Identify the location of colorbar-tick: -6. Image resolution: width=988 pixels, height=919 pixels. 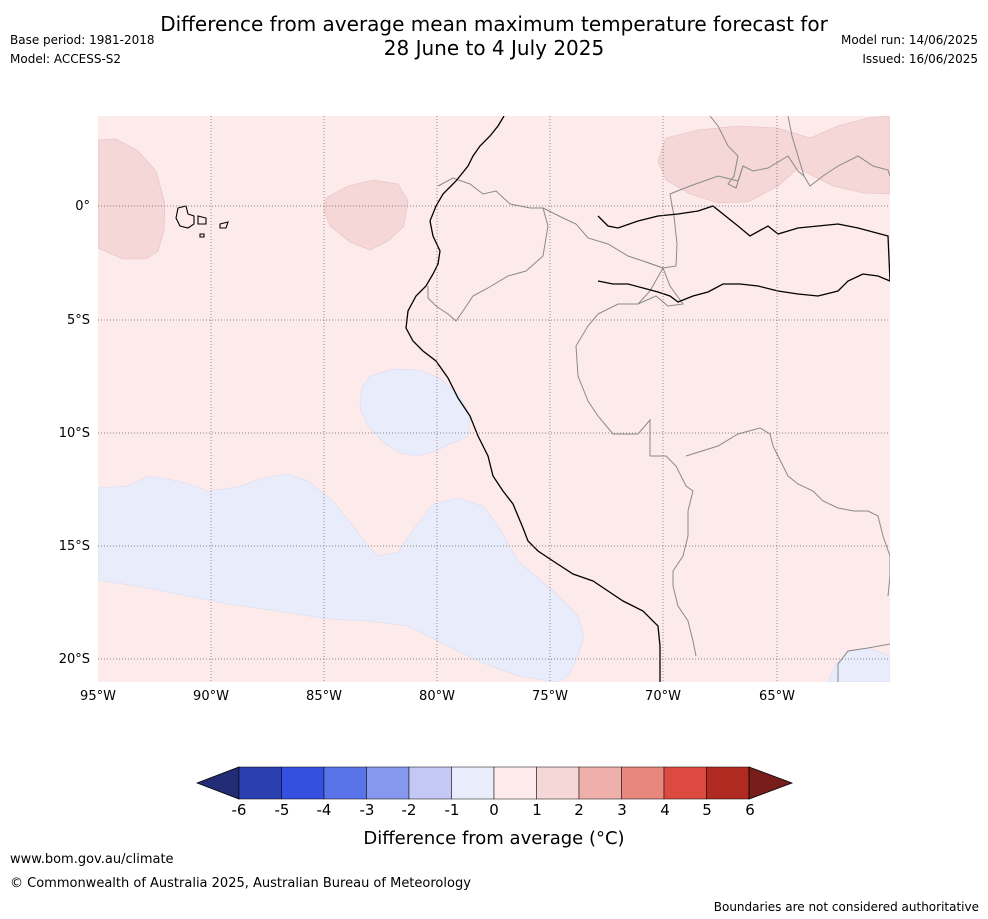
(239, 810).